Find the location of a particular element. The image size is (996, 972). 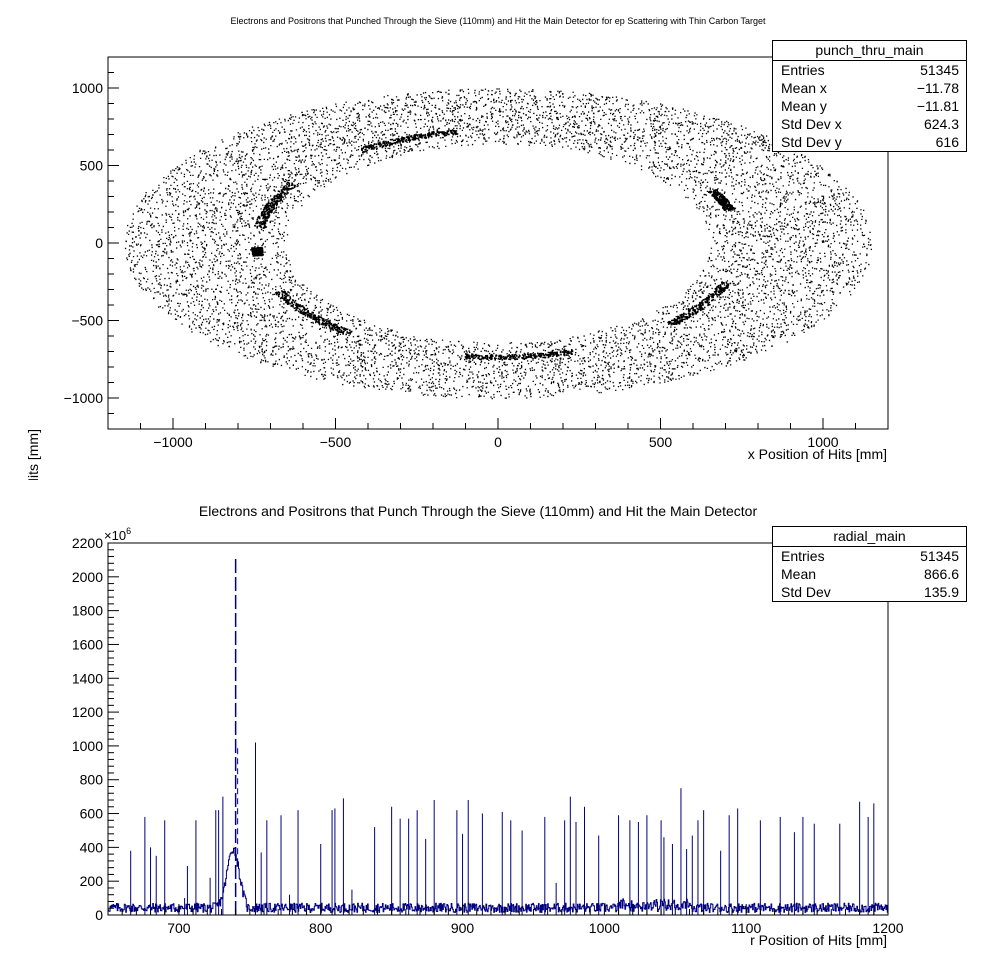

stats-label: Mean y is located at coordinates (804, 106).